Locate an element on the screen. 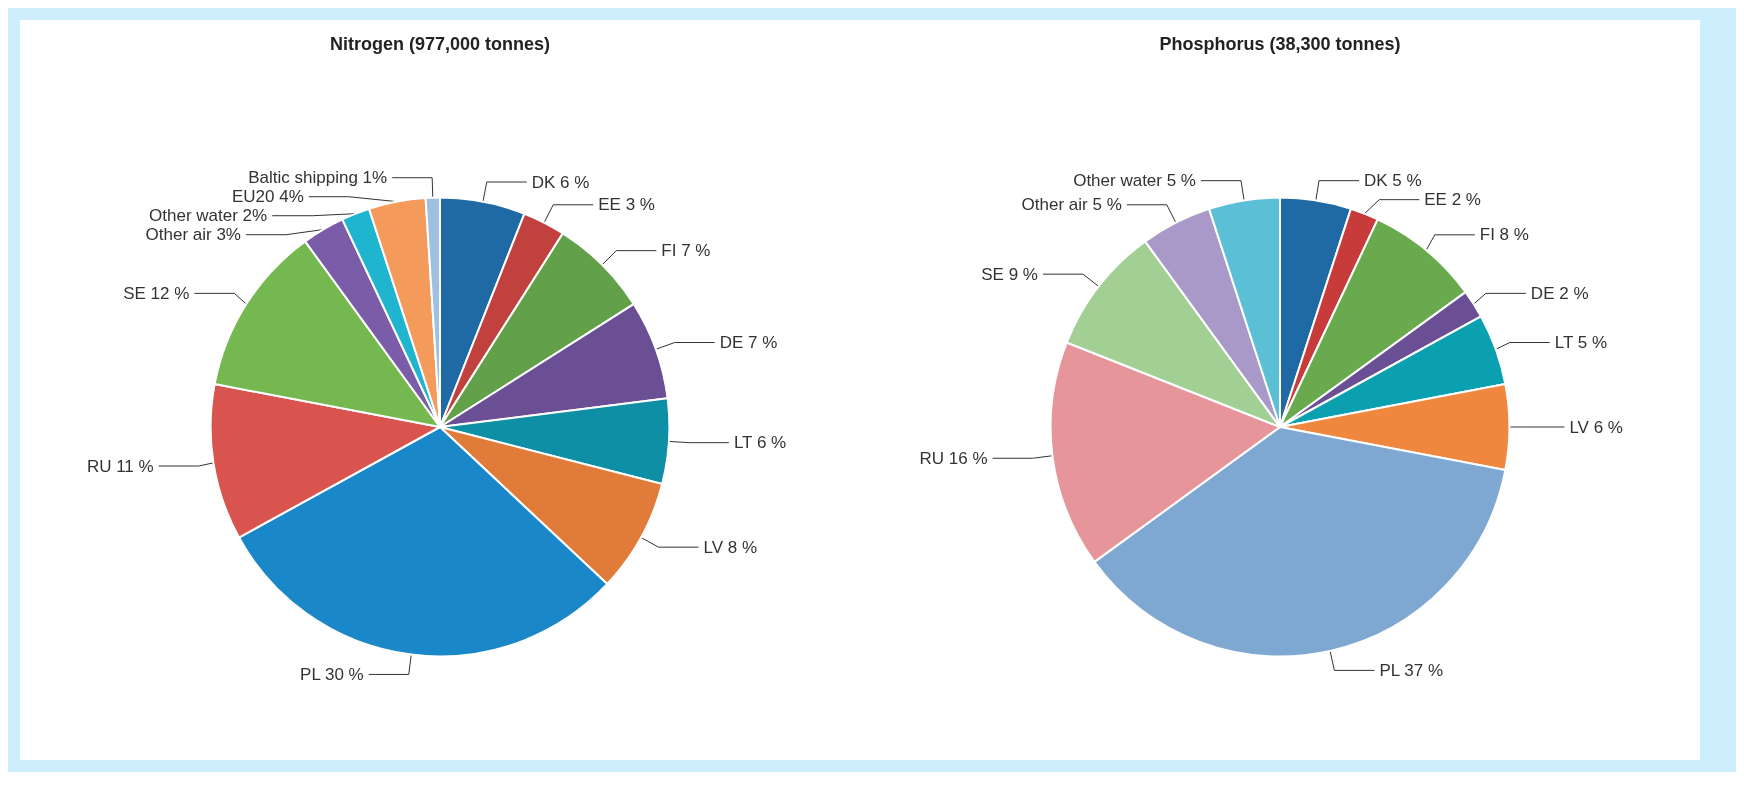 This screenshot has height=799, width=1744. slice-label: Baltic shipping 1% is located at coordinates (318, 178).